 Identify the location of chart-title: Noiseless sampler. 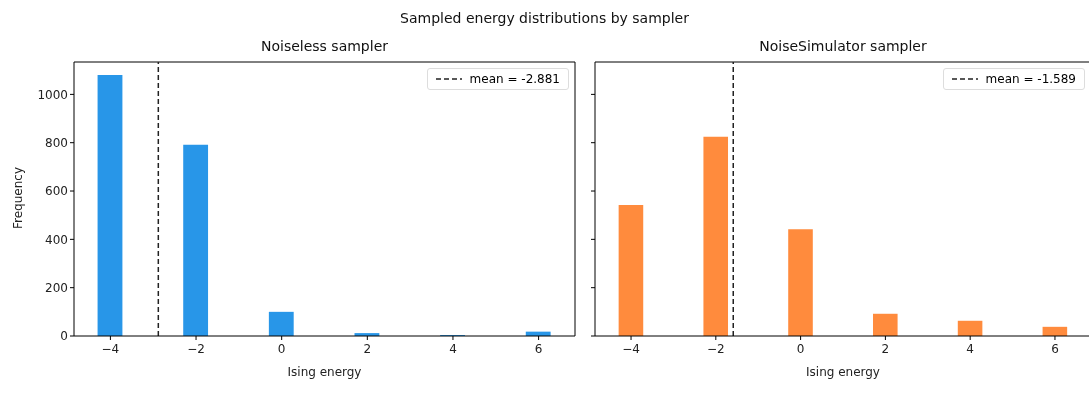
(324, 46).